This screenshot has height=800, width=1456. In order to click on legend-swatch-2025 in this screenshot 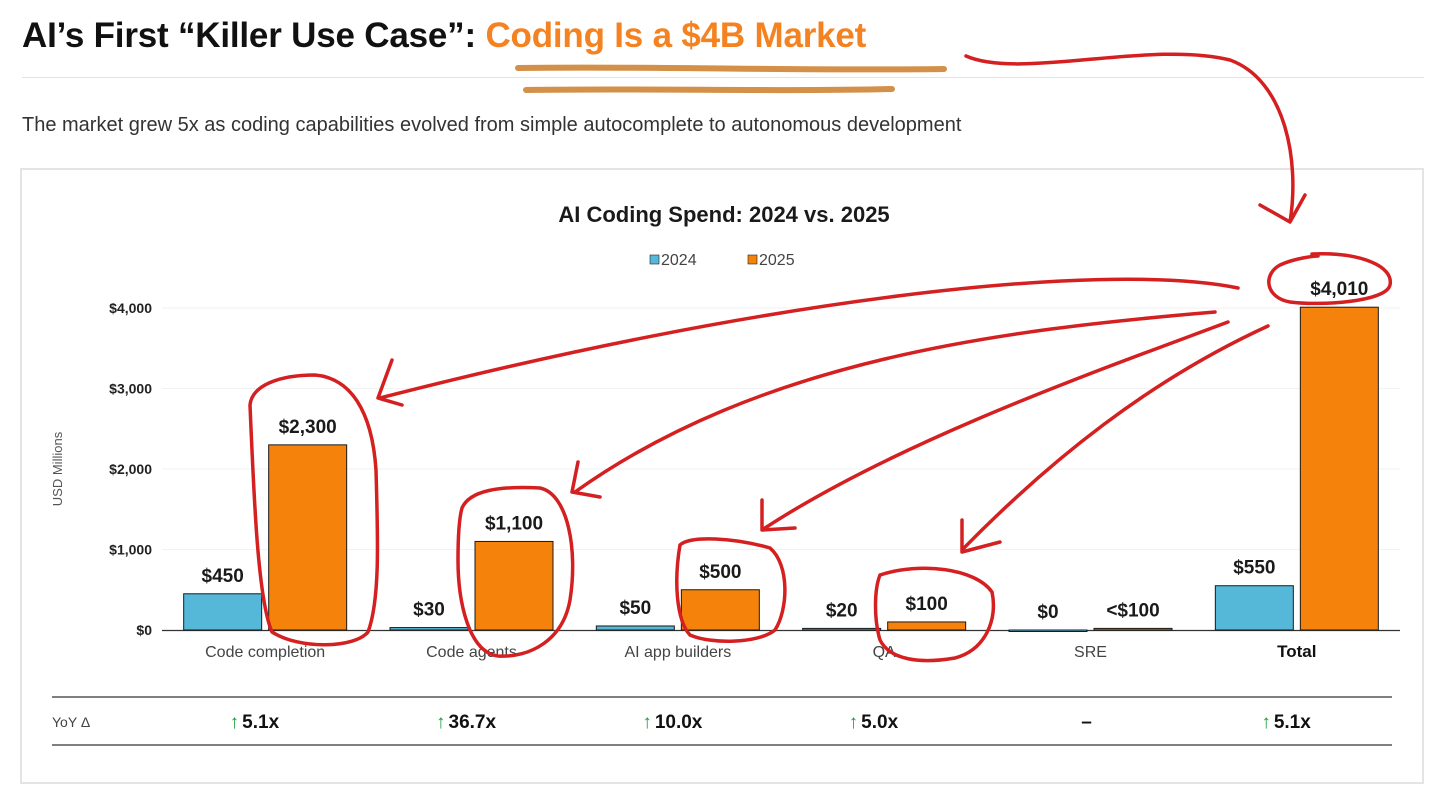, I will do `click(752, 259)`.